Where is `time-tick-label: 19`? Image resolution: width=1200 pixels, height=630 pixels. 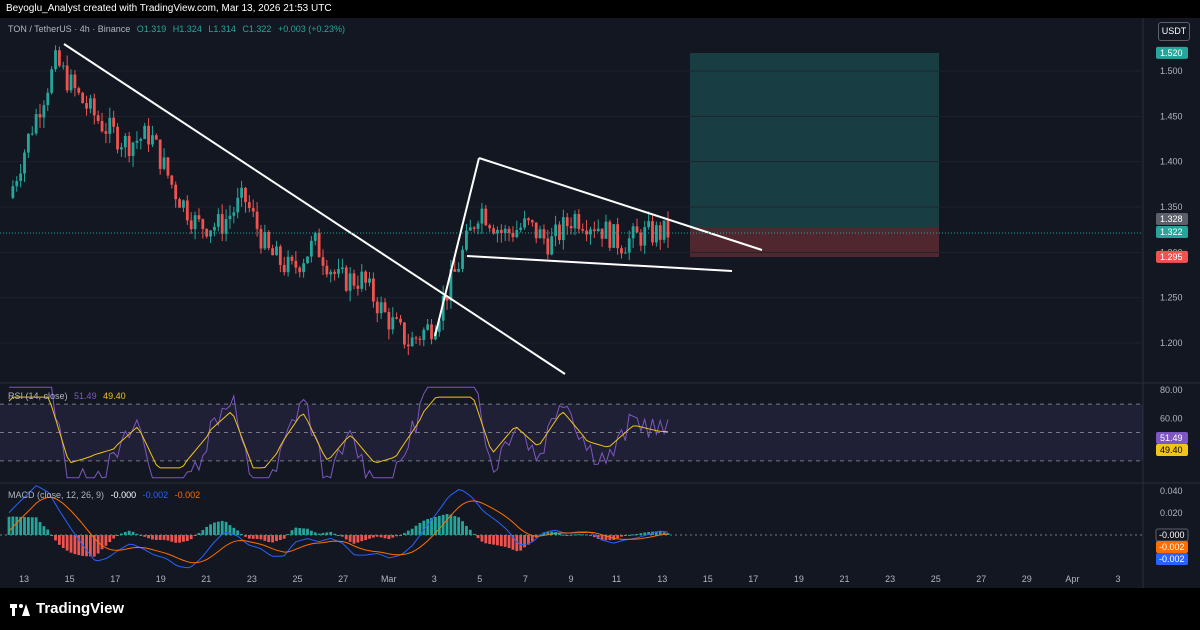
time-tick-label: 19 is located at coordinates (799, 579).